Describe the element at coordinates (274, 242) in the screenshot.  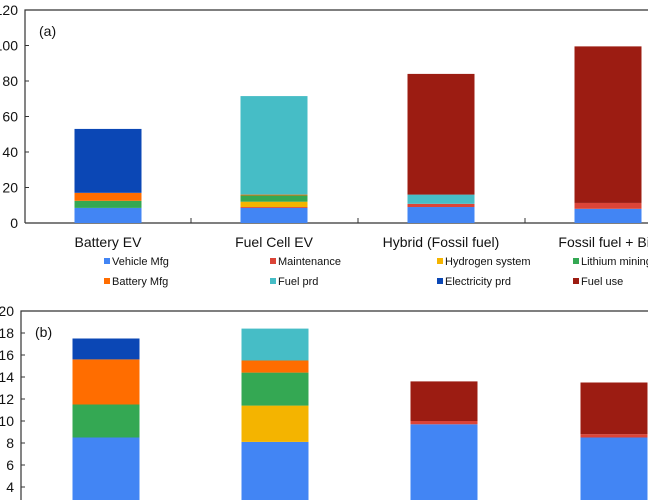
I see `category-label: Fuel Cell EV` at that location.